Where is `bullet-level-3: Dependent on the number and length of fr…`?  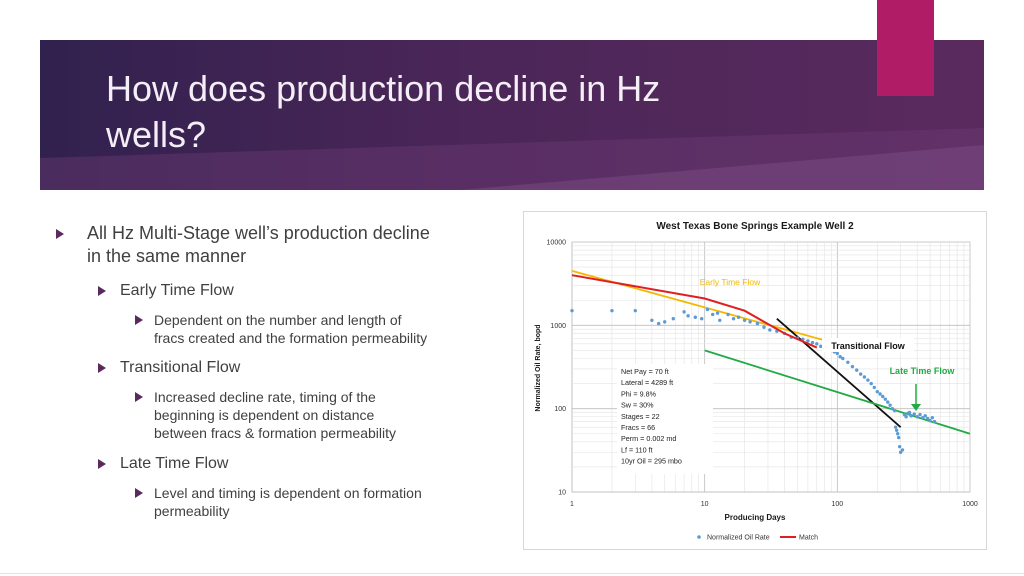 bullet-level-3: Dependent on the number and length of fr… is located at coordinates (281, 329).